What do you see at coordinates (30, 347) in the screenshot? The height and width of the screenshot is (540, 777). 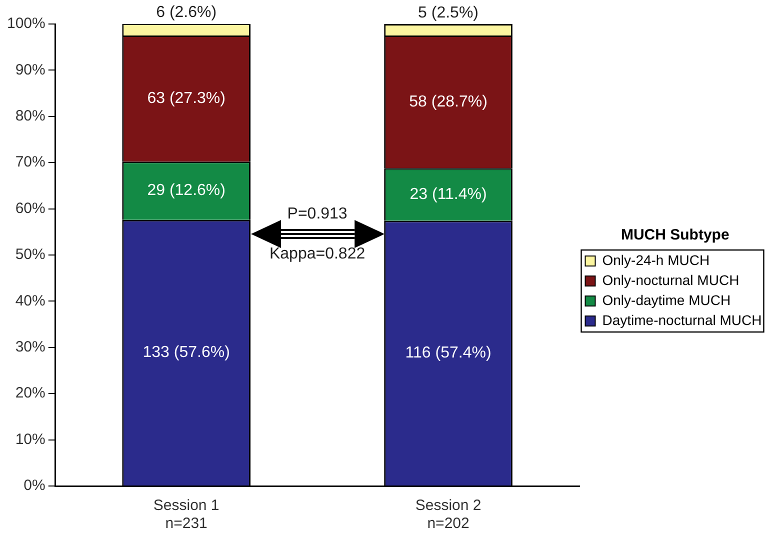 I see `y-tick-label: 30%` at bounding box center [30, 347].